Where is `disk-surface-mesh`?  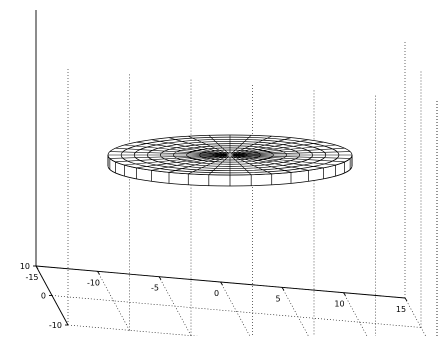
disk-surface-mesh is located at coordinates (230, 160).